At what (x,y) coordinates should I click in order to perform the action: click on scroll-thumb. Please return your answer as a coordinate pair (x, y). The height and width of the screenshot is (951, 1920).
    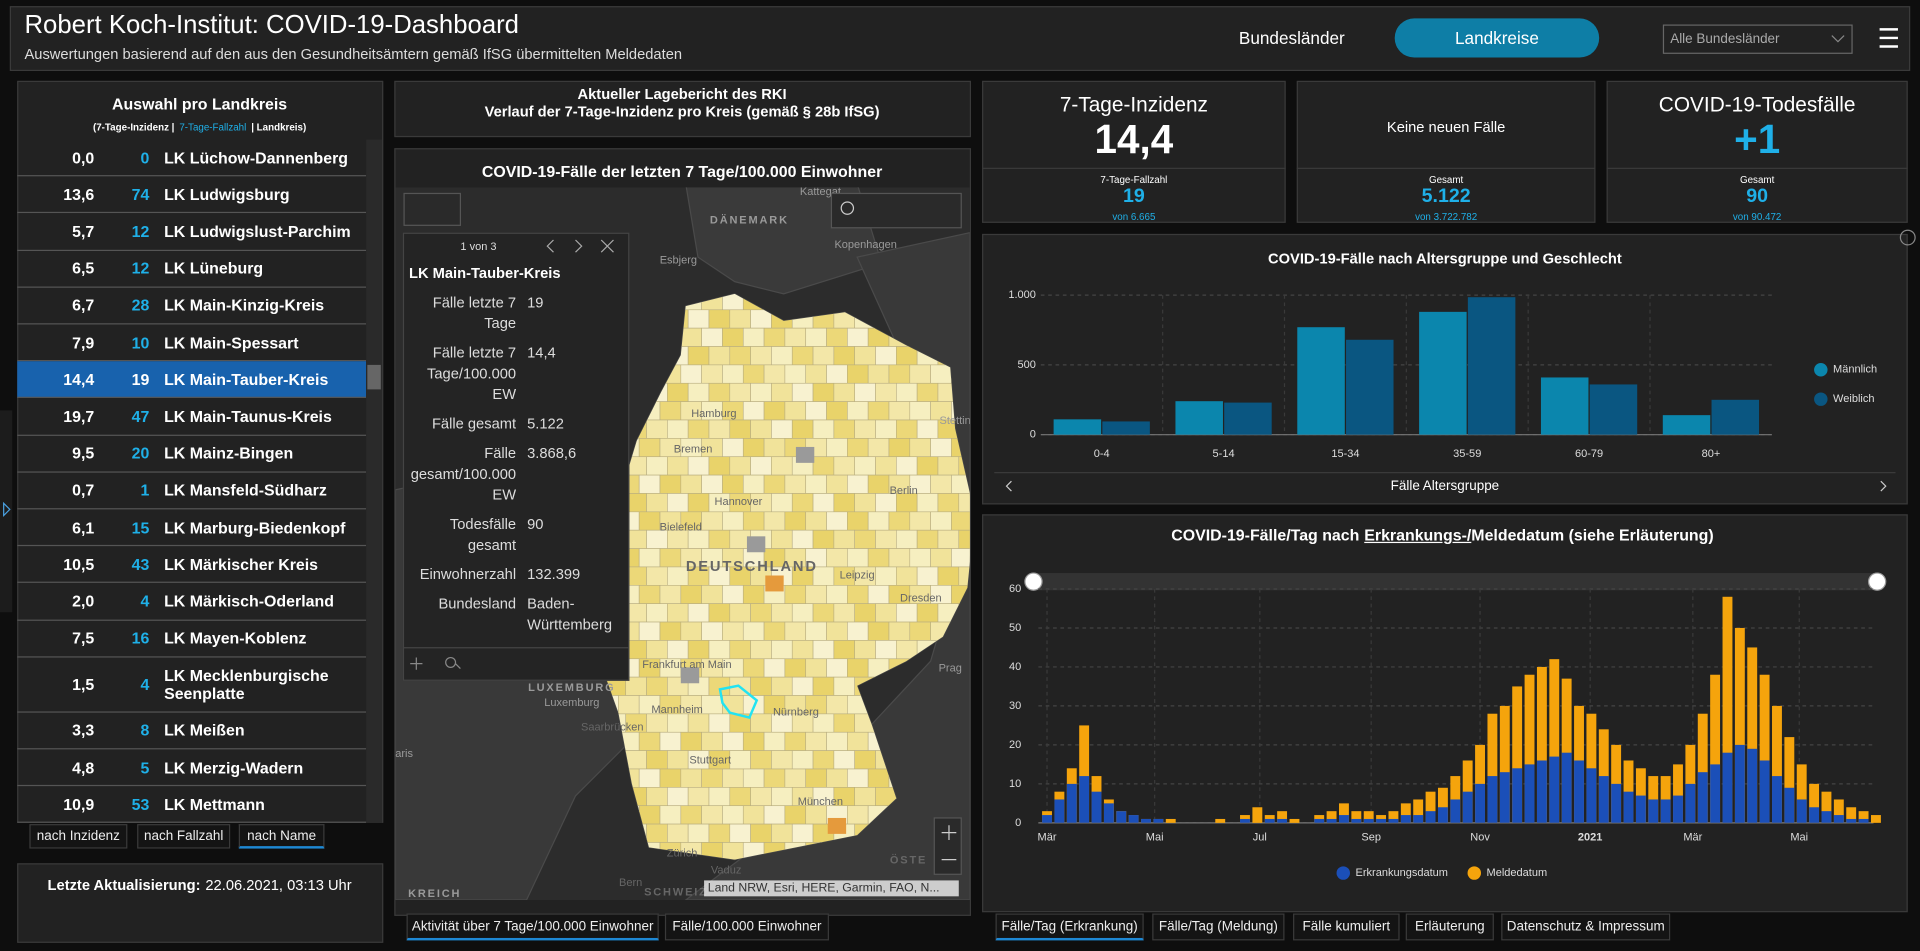
    Looking at the image, I should click on (374, 377).